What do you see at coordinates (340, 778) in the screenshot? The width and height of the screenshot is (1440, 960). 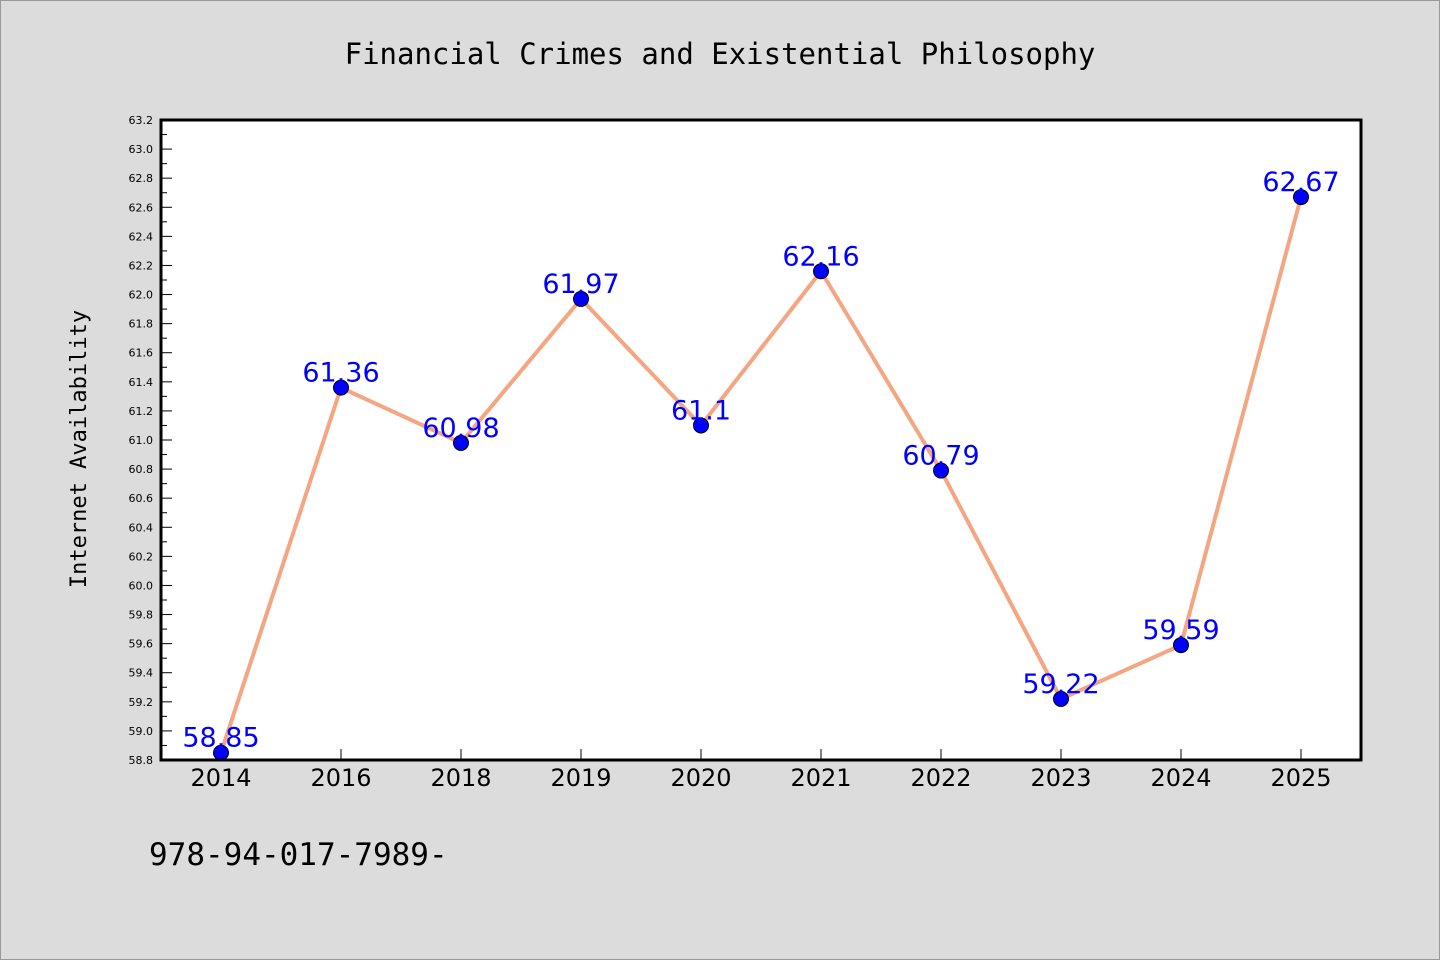 I see `x-tick-label: 2016` at bounding box center [340, 778].